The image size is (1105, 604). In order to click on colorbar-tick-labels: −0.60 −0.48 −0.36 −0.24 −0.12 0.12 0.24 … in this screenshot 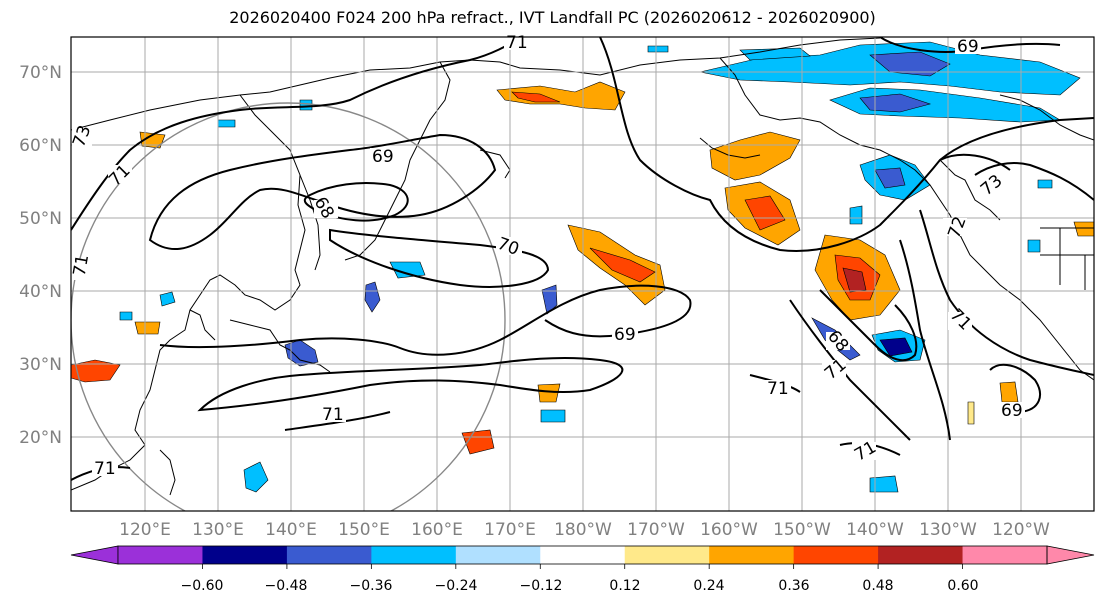, I will do `click(580, 586)`.